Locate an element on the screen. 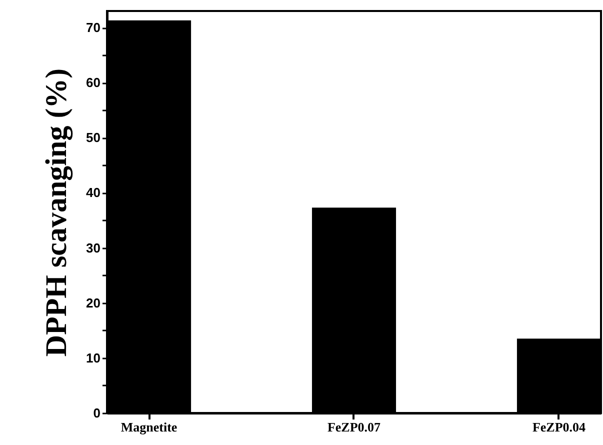 Image resolution: width=603 pixels, height=445 pixels. x-tick-label: FeZP0.07 is located at coordinates (354, 427).